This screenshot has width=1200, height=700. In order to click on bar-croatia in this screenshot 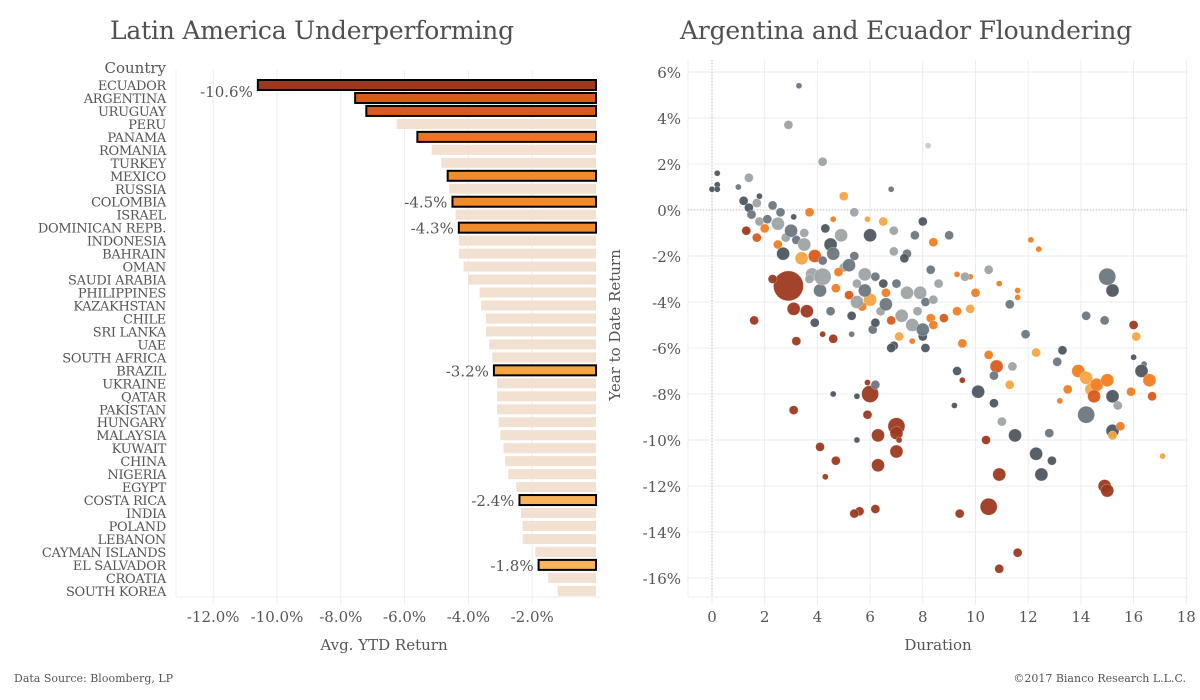, I will do `click(572, 577)`.